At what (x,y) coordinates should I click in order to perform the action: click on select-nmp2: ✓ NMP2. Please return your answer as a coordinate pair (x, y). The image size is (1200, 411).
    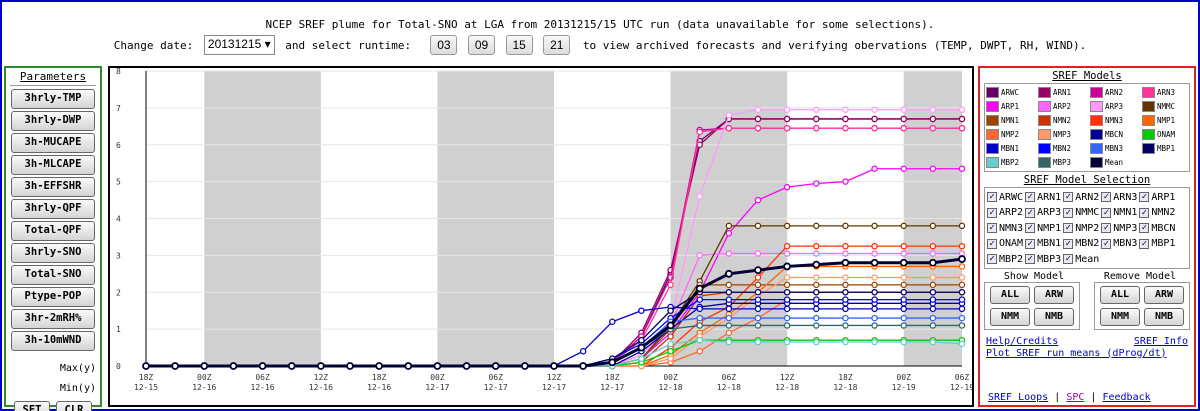
    Looking at the image, I should click on (1081, 228).